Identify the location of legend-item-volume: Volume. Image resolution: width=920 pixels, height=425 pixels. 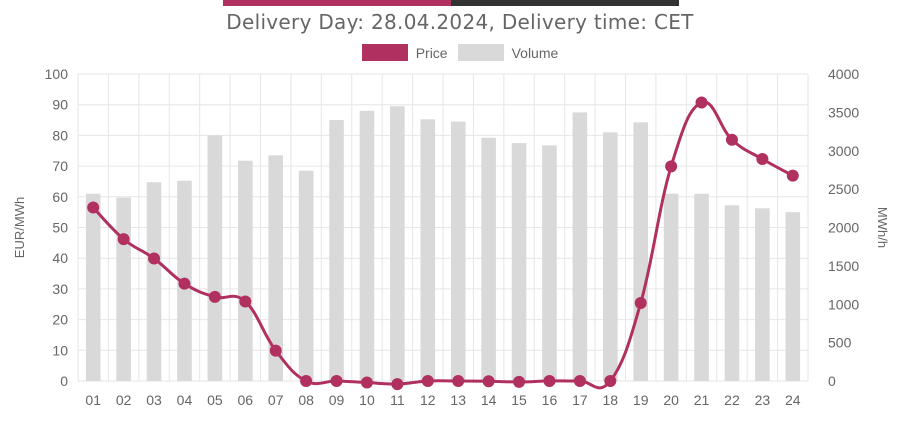
(508, 52).